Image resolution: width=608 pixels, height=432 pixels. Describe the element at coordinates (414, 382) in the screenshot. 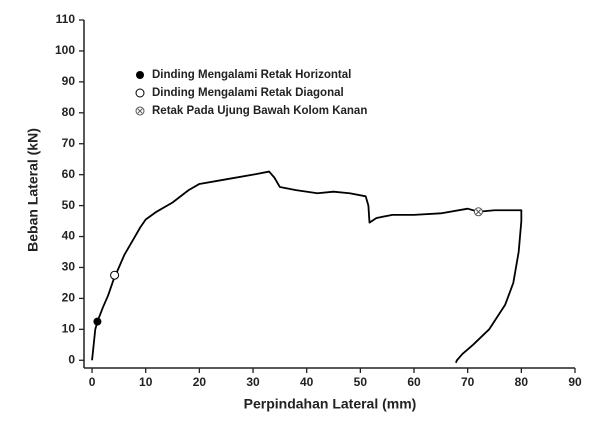

I see `x-tick-label: 60` at that location.